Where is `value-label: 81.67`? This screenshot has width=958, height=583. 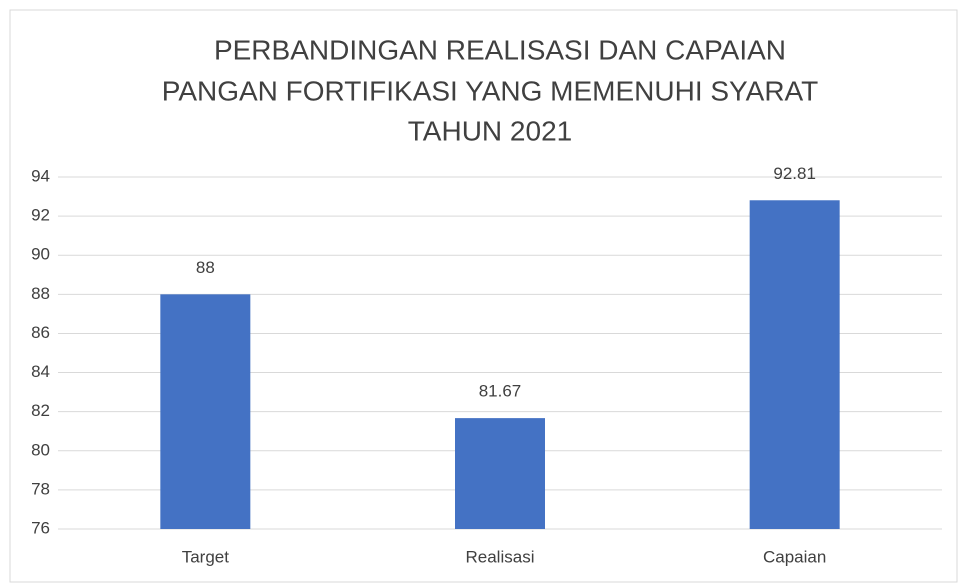
value-label: 81.67 is located at coordinates (500, 391).